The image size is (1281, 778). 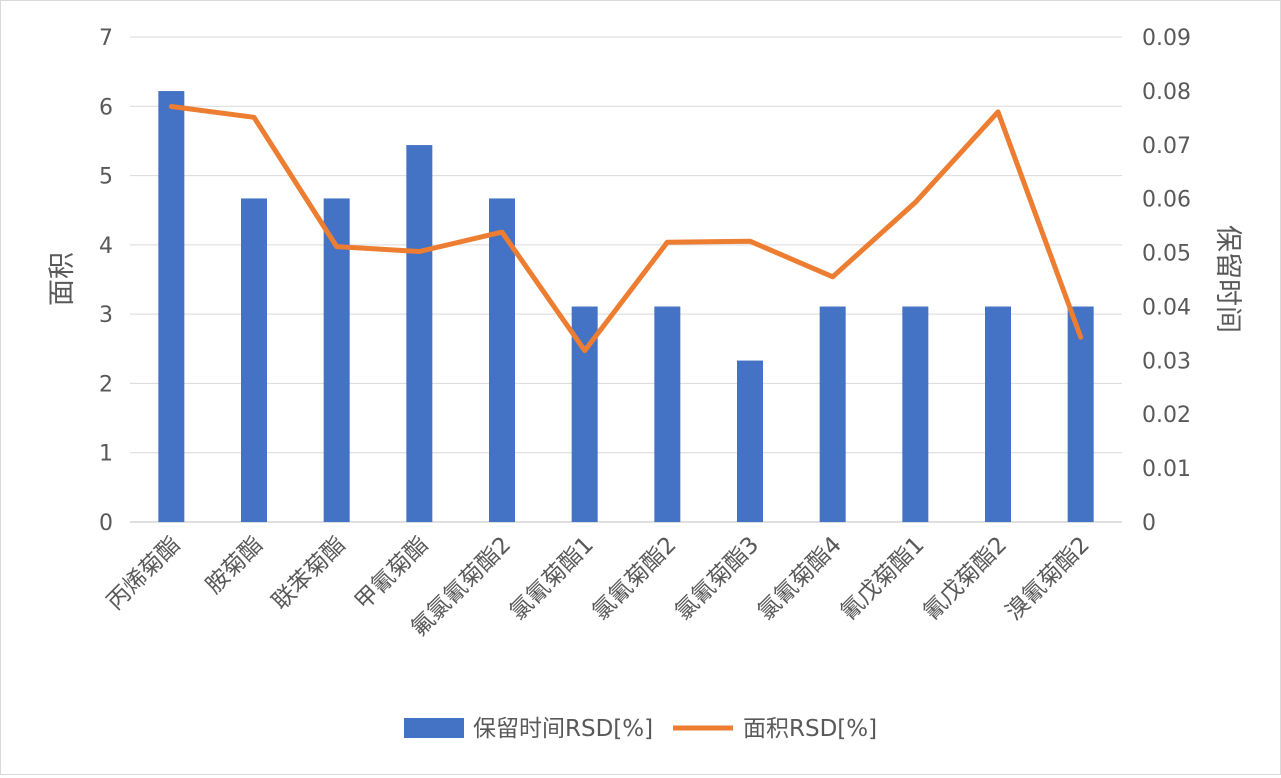 I want to click on category-label: 溴氰菊酯2, so click(x=1048, y=579).